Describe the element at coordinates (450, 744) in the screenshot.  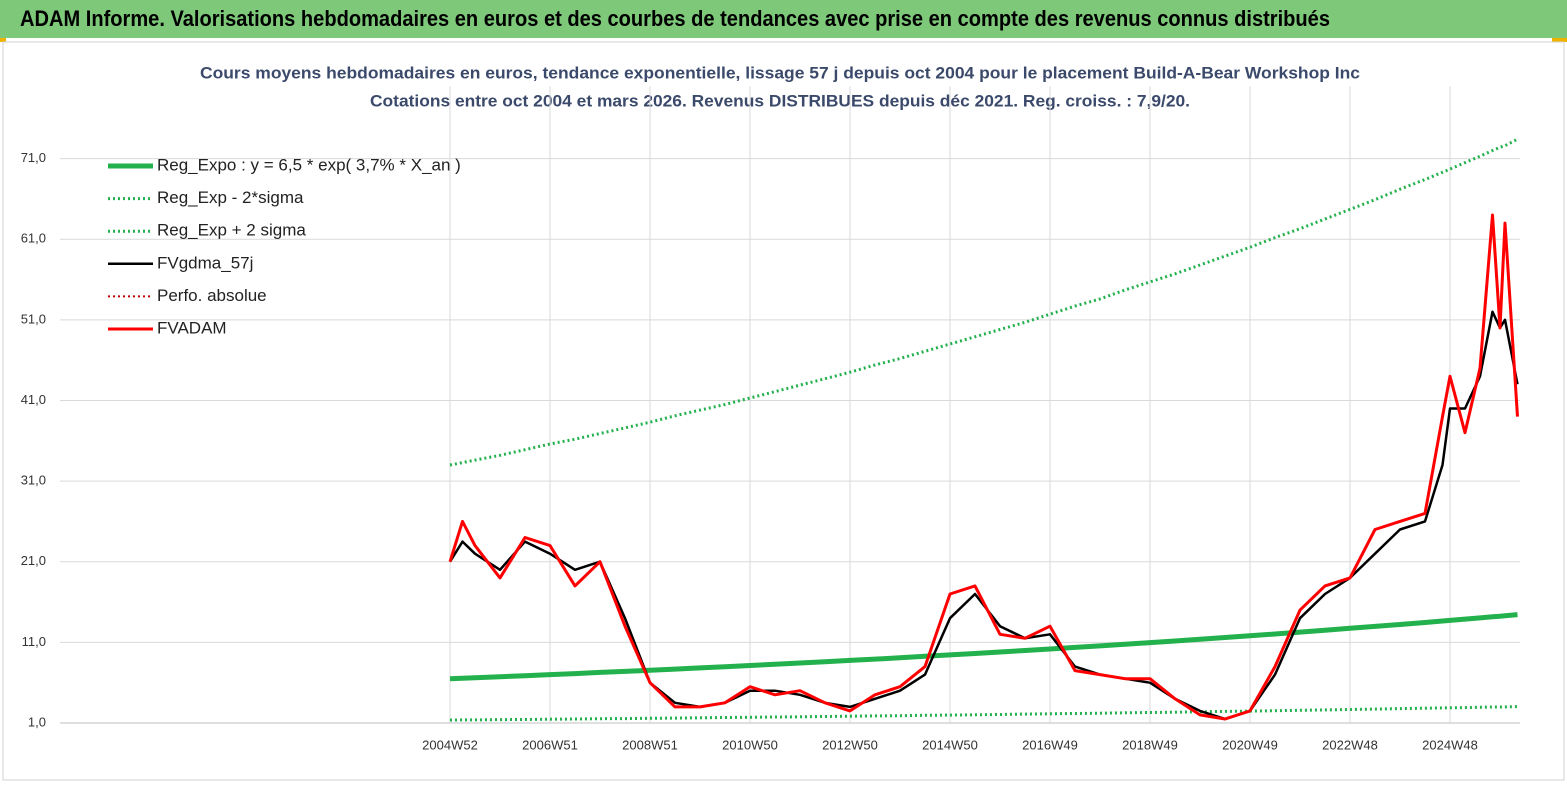
I see `x-tick-label: 2004W52` at that location.